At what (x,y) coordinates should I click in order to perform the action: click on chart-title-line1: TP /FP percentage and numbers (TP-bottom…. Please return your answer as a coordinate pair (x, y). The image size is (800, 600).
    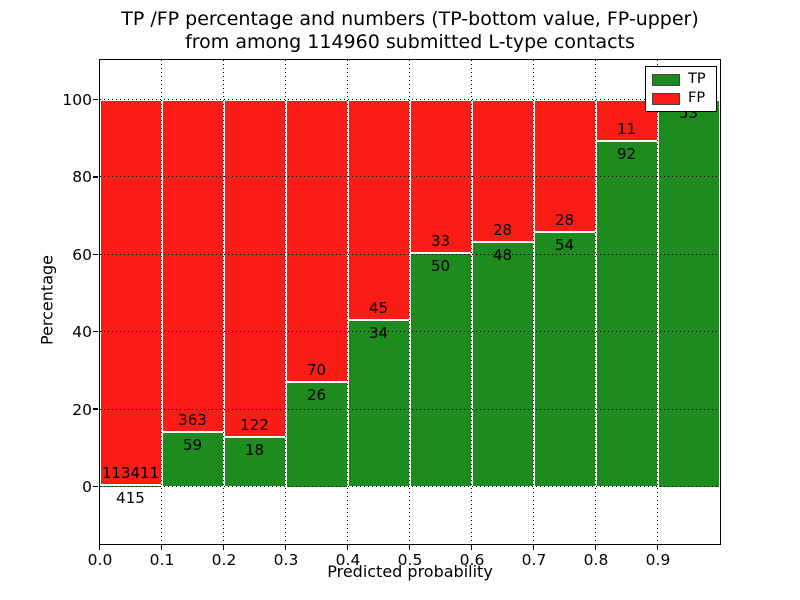
    Looking at the image, I should click on (410, 19).